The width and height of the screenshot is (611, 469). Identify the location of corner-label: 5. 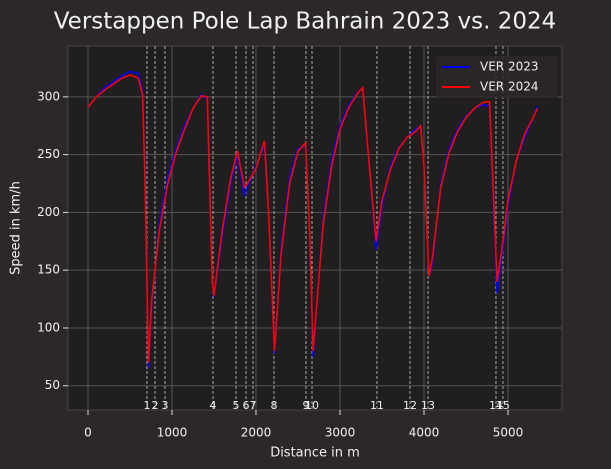
(235, 405).